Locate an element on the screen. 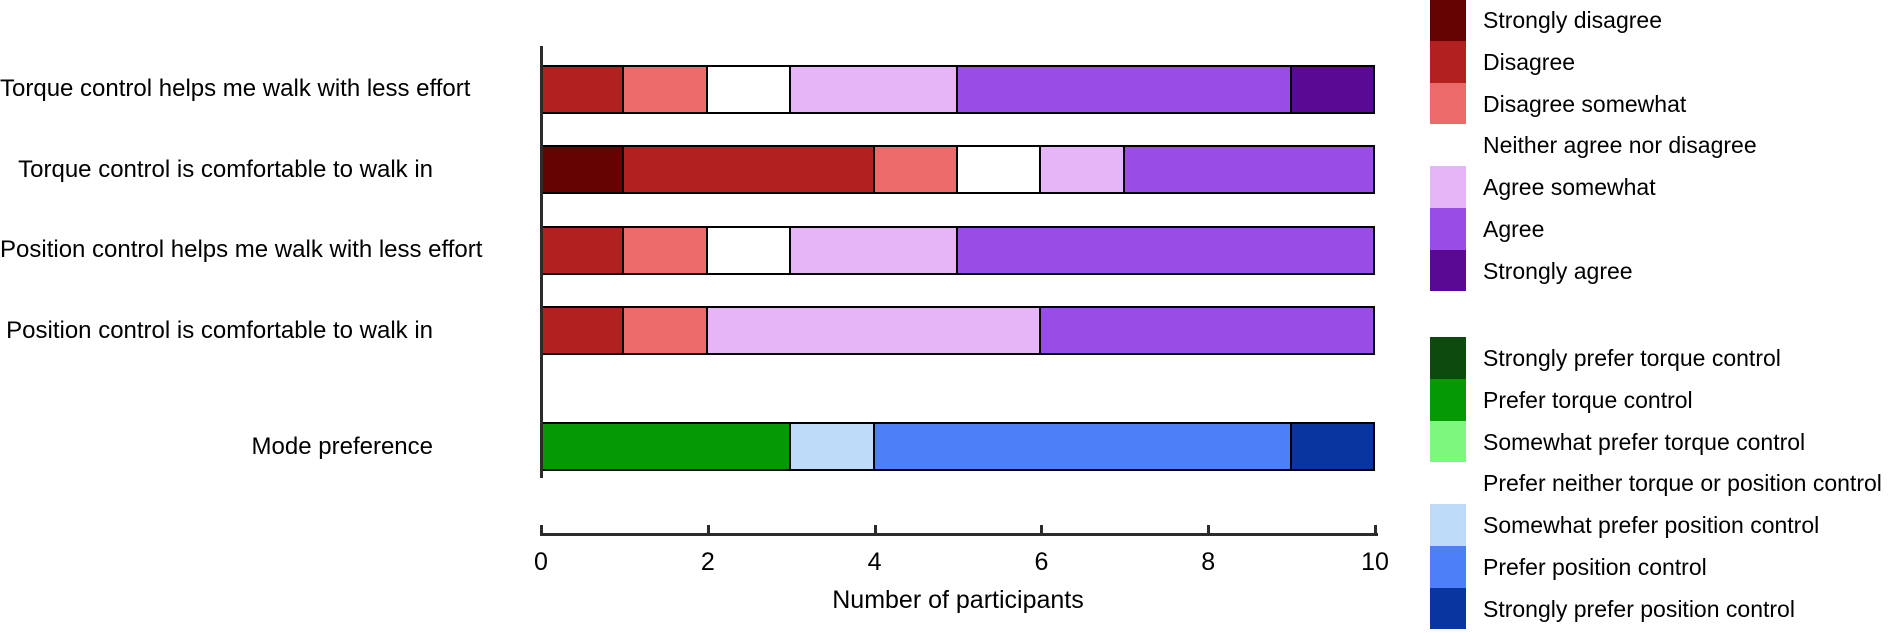 This screenshot has height=633, width=1894. likert-legend-swatch-disagree-somewhat is located at coordinates (1448, 103).